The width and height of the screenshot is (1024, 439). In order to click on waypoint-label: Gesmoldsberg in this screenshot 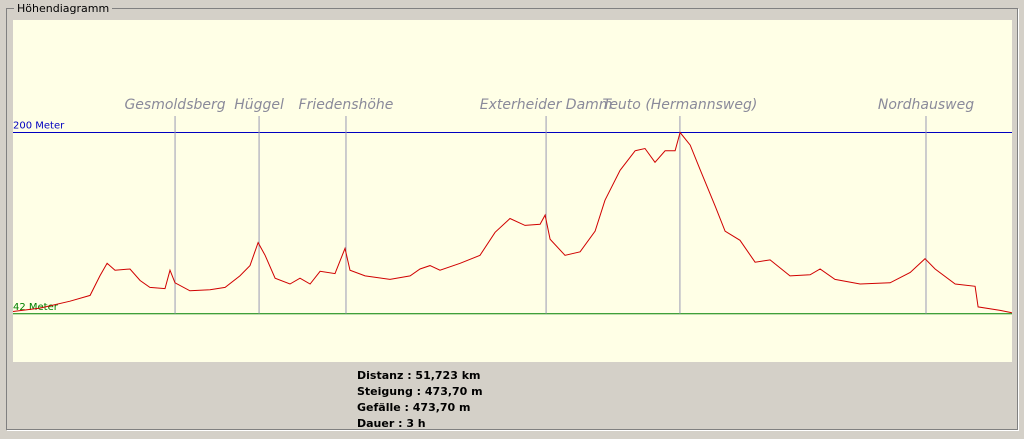, I will do `click(174, 105)`.